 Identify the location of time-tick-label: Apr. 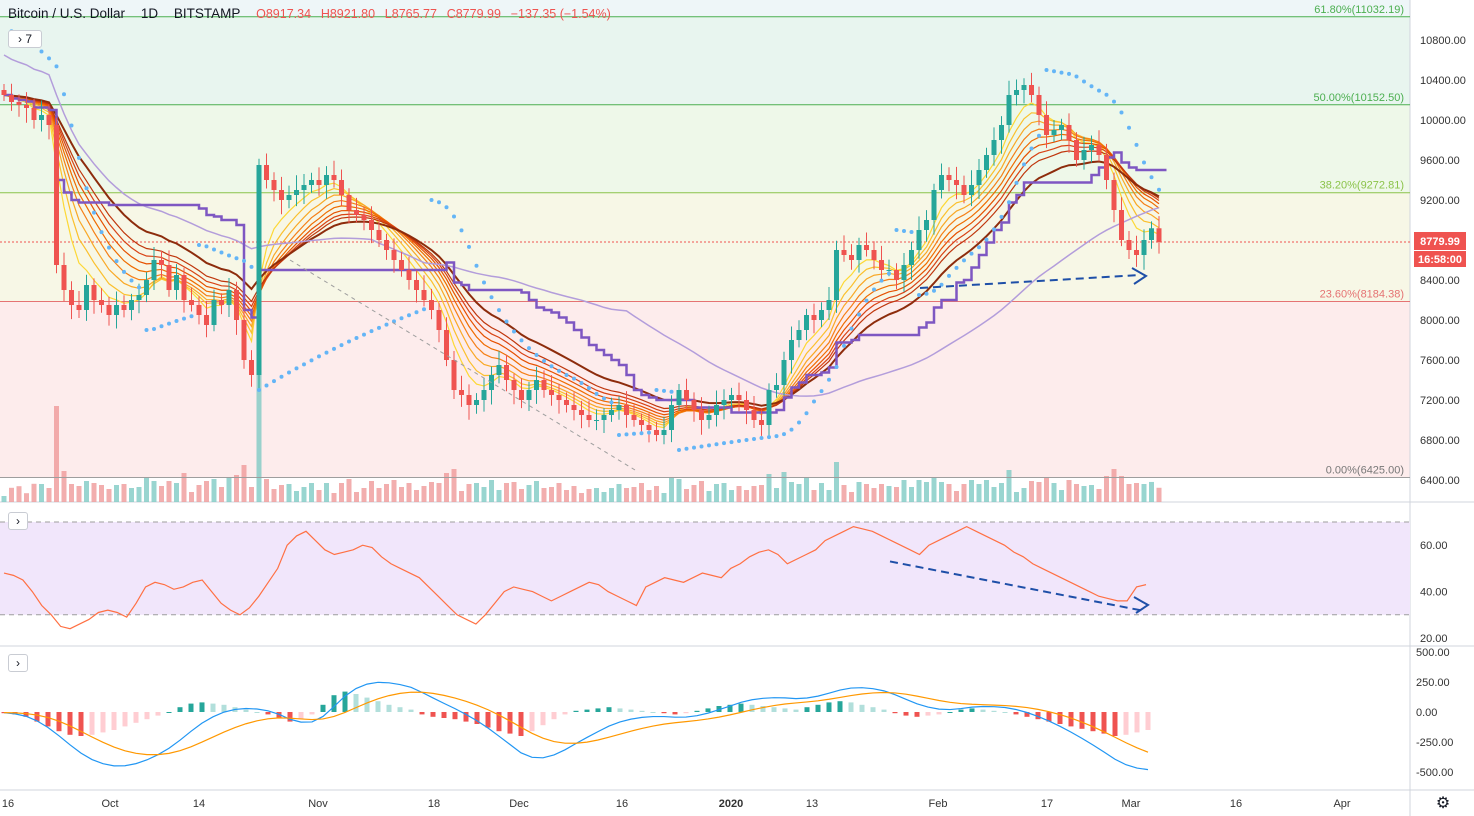
(1341, 804).